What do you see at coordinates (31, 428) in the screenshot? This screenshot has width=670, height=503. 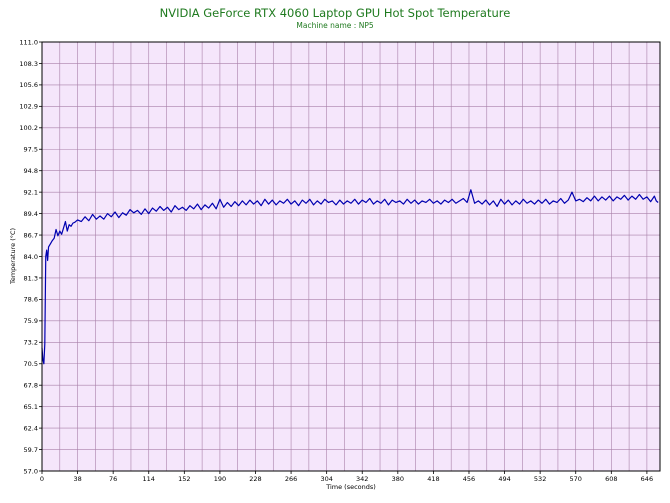 I see `y-tick-label: 62.4` at bounding box center [31, 428].